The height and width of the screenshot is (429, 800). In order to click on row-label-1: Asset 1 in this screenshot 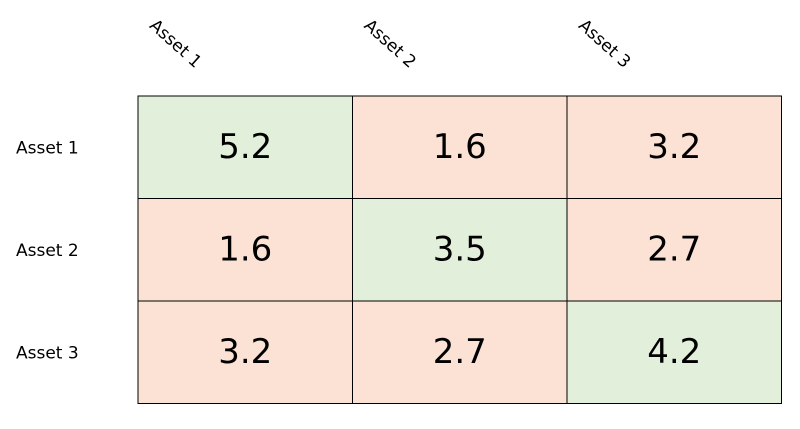, I will do `click(47, 148)`.